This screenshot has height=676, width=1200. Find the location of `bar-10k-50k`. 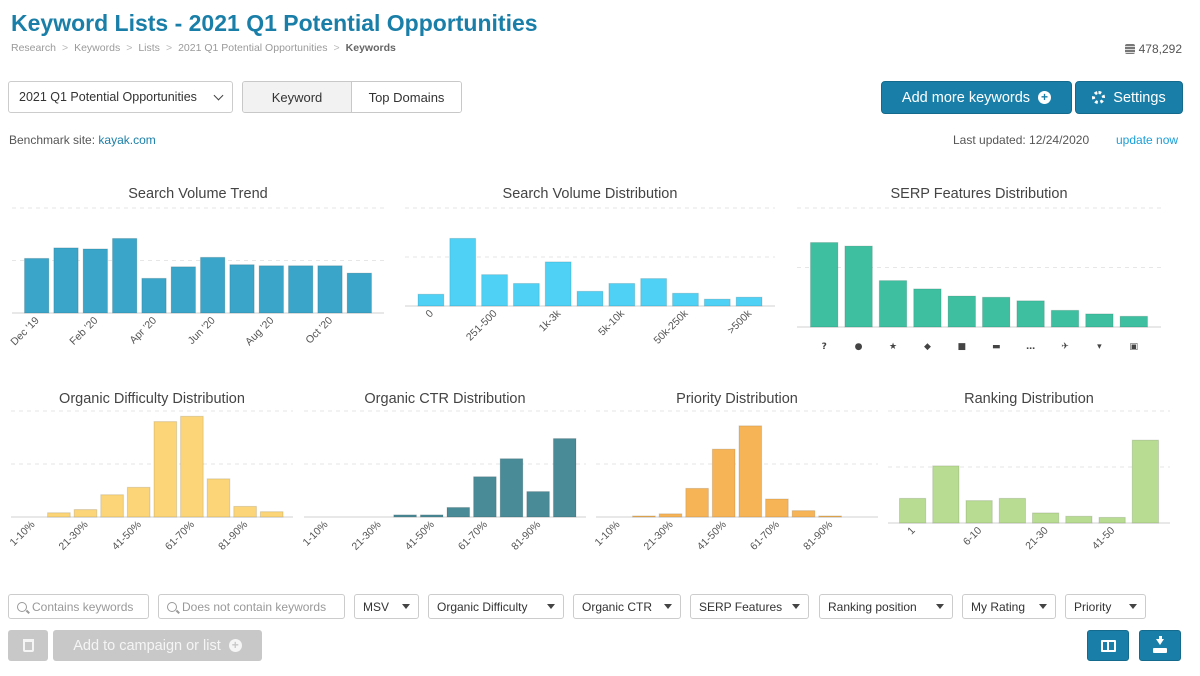

bar-10k-50k is located at coordinates (654, 292).